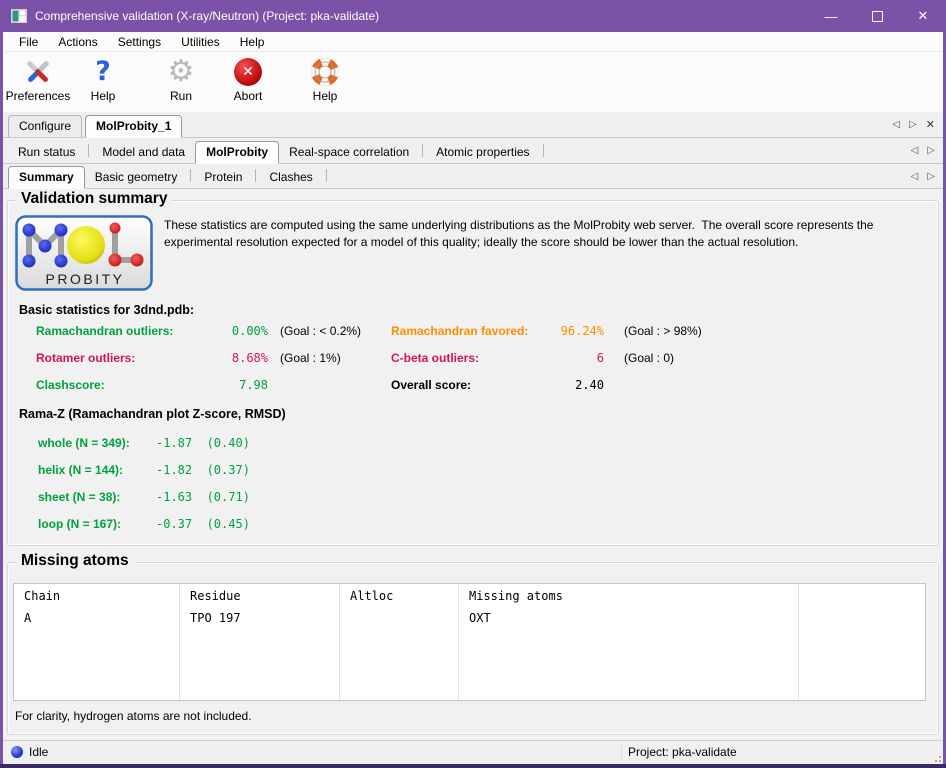 This screenshot has width=946, height=768. Describe the element at coordinates (28, 618) in the screenshot. I see `table-cell: A` at that location.